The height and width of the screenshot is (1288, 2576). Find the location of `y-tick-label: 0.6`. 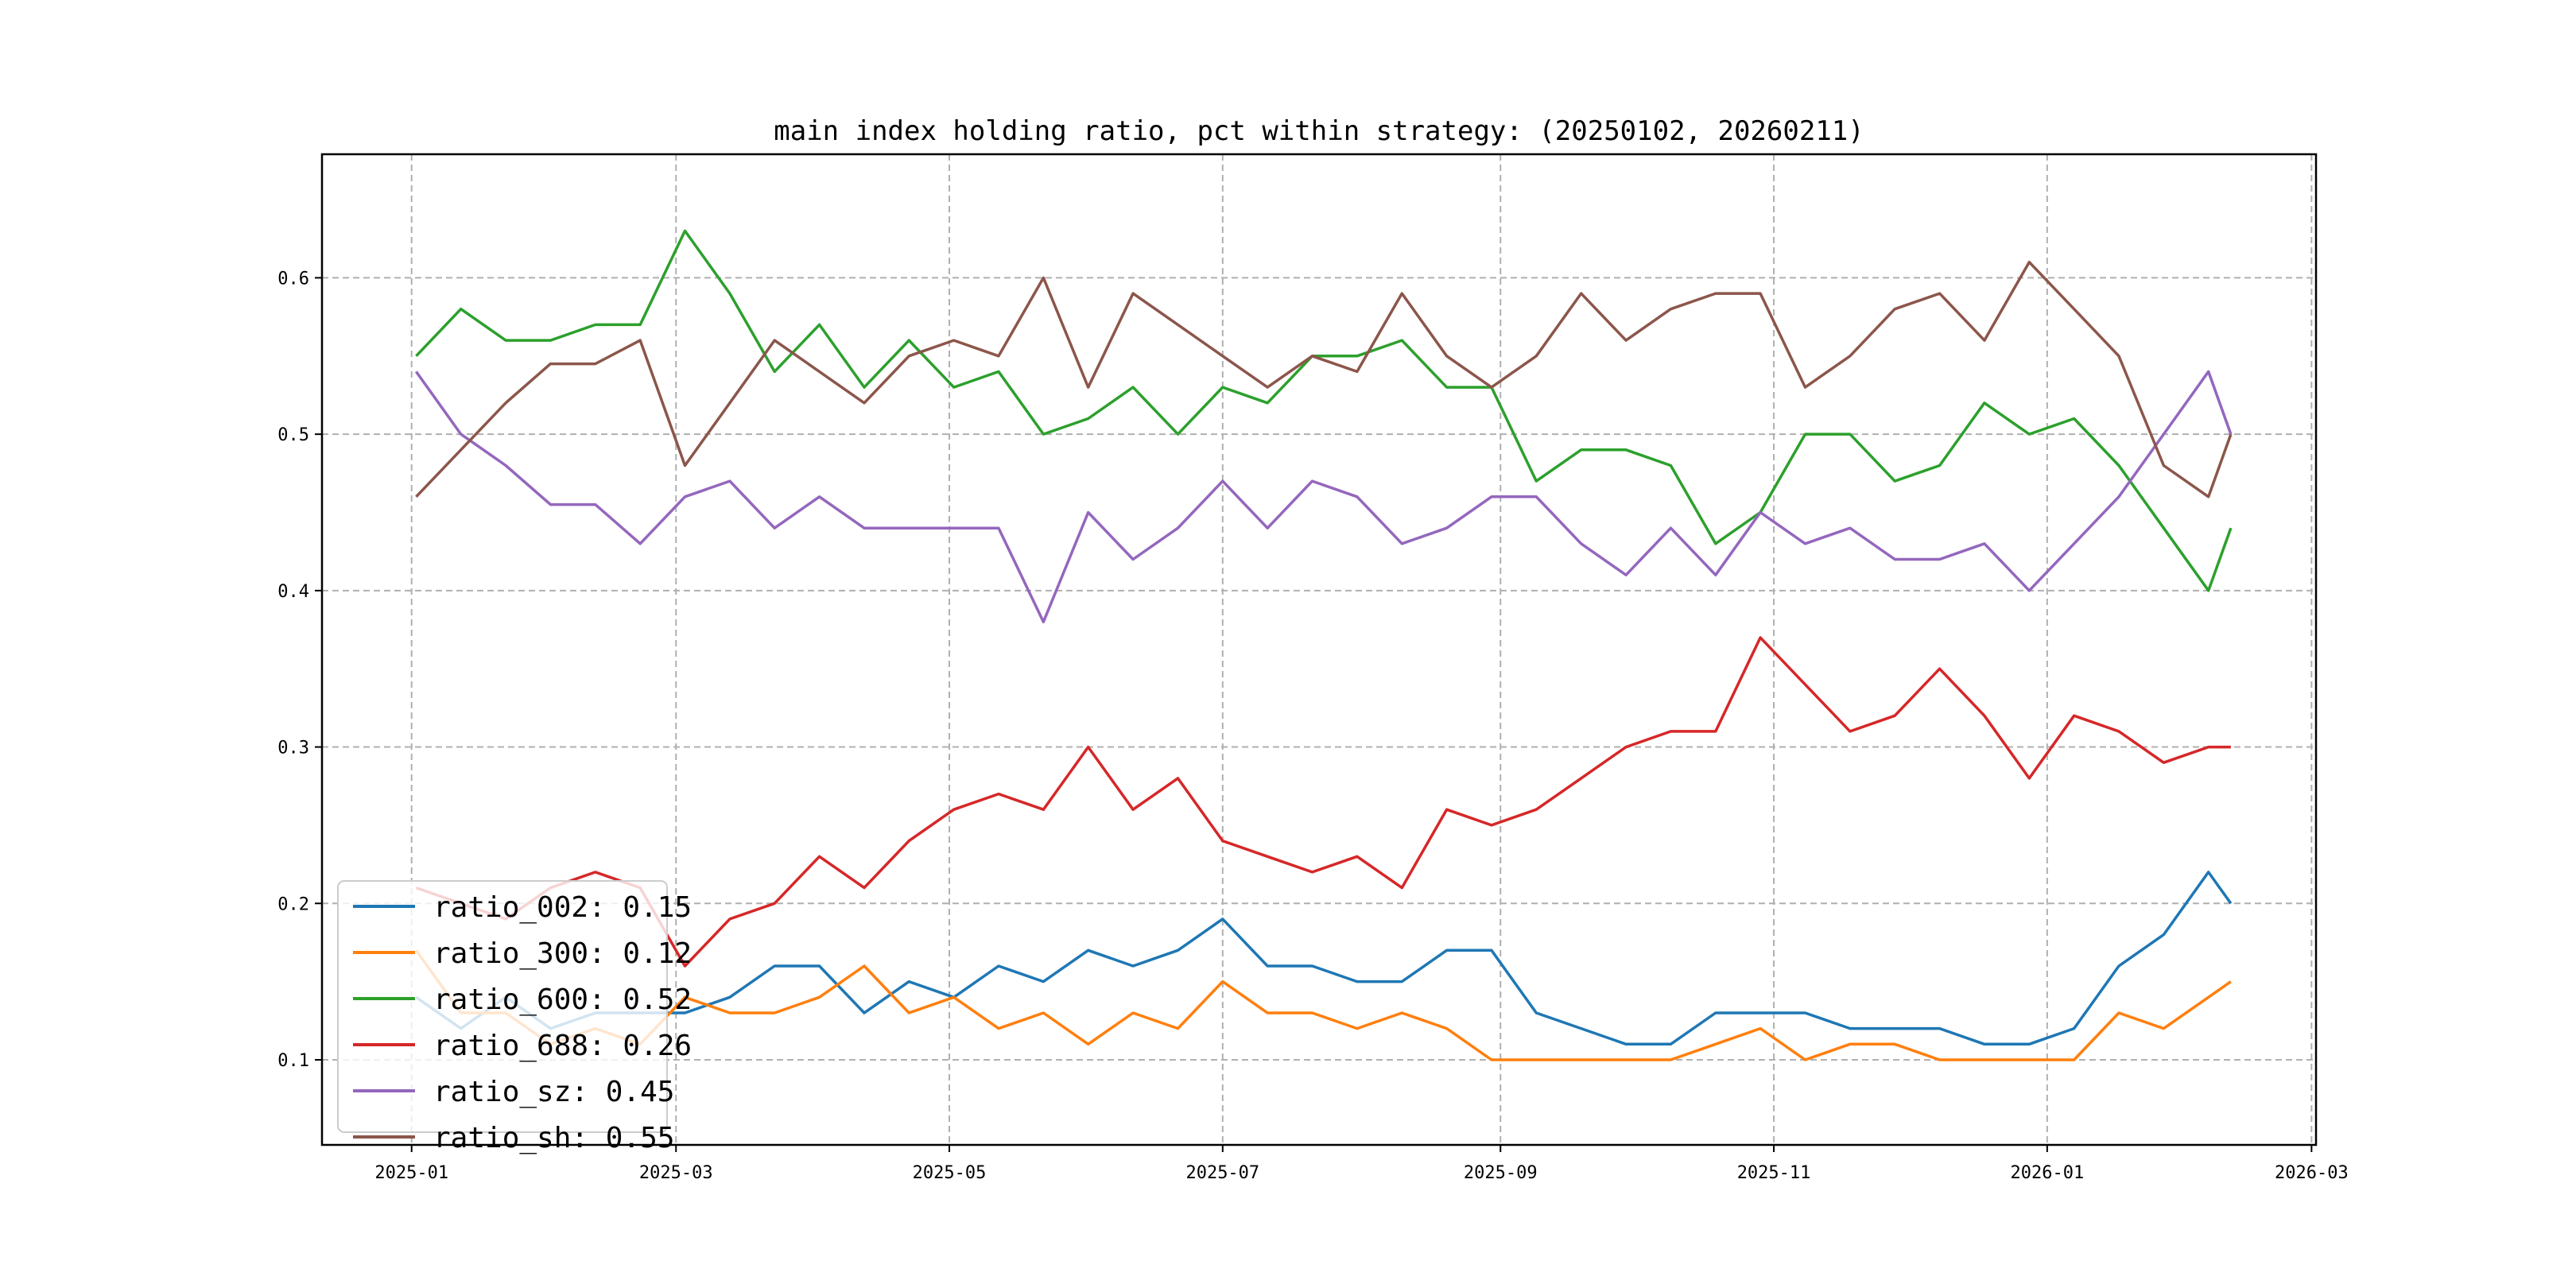

y-tick-label: 0.6 is located at coordinates (293, 279).